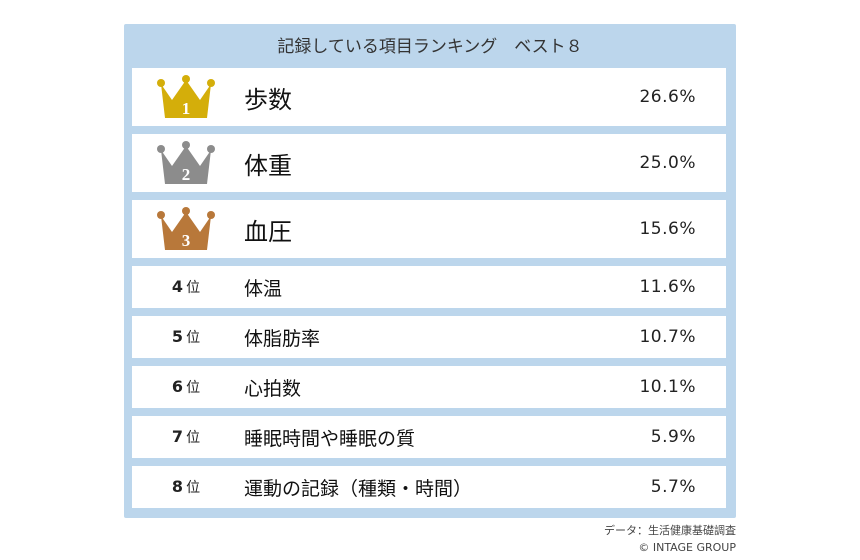  What do you see at coordinates (358, 488) in the screenshot?
I see `item-label: 運動の記録（種類・時間）` at bounding box center [358, 488].